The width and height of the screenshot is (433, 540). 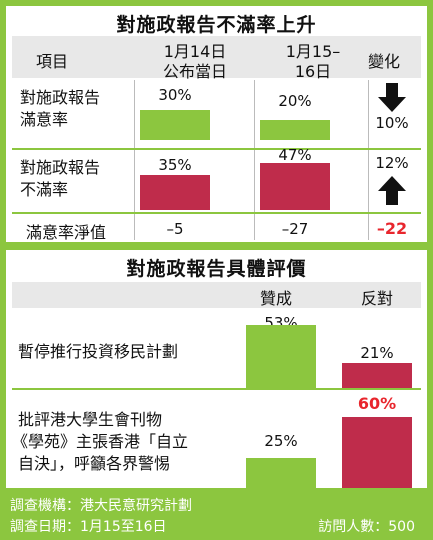 I want to click on bar-oppose-row2, so click(x=377, y=452).